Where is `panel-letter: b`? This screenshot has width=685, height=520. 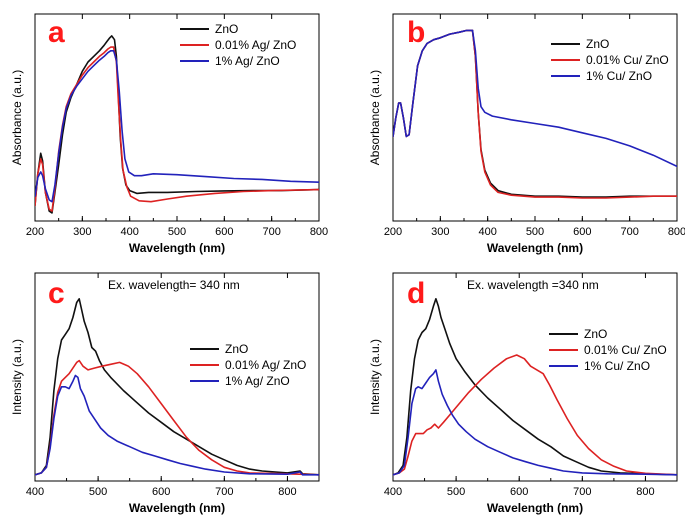 panel-letter: b is located at coordinates (416, 32).